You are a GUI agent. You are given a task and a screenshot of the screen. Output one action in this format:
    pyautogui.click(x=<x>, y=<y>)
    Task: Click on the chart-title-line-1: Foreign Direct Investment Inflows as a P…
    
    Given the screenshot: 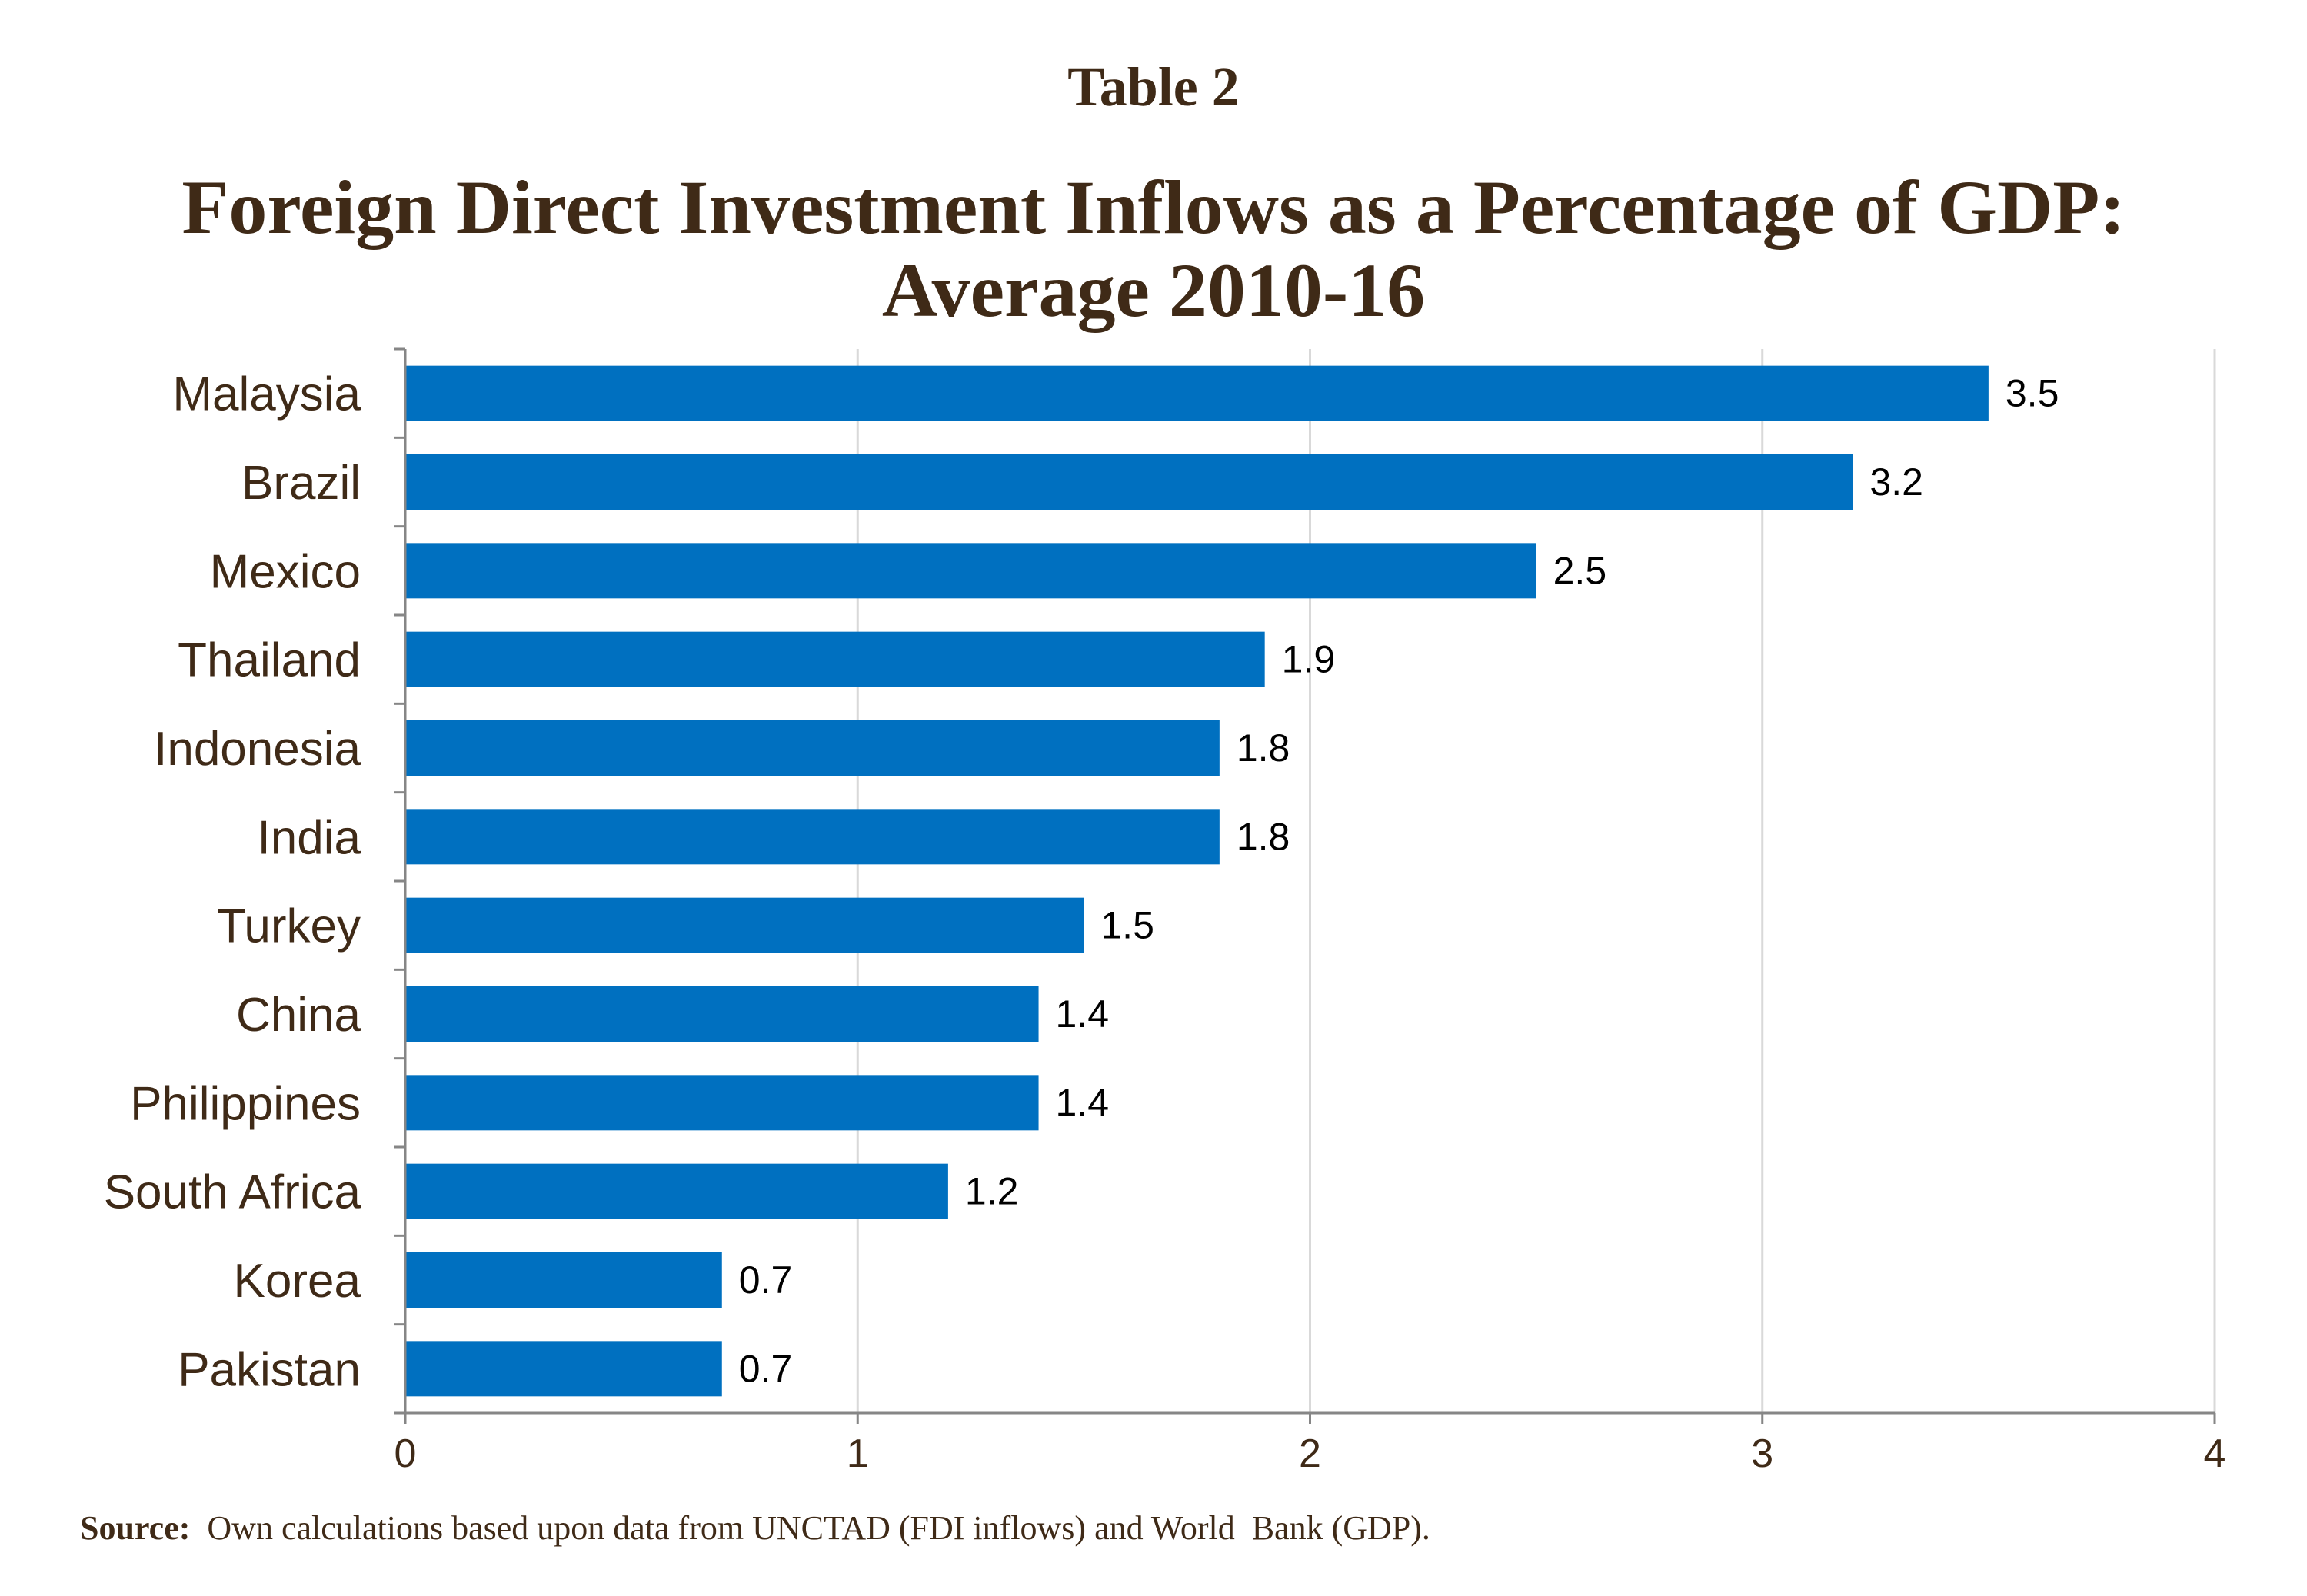 What is the action you would take?
    pyautogui.click(x=1153, y=207)
    